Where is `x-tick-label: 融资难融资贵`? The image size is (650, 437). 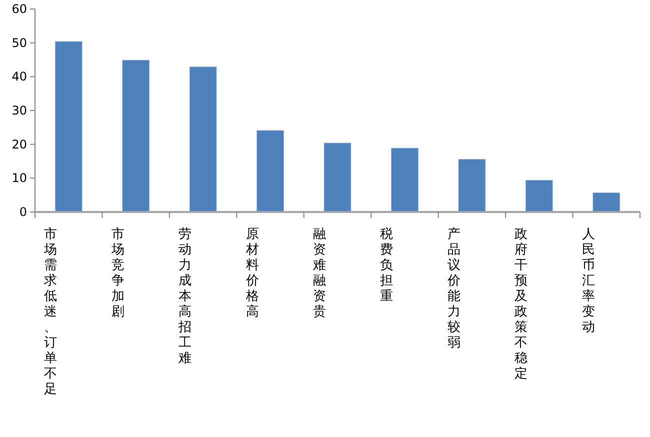
x-tick-label: 融资难融资贵 is located at coordinates (319, 273).